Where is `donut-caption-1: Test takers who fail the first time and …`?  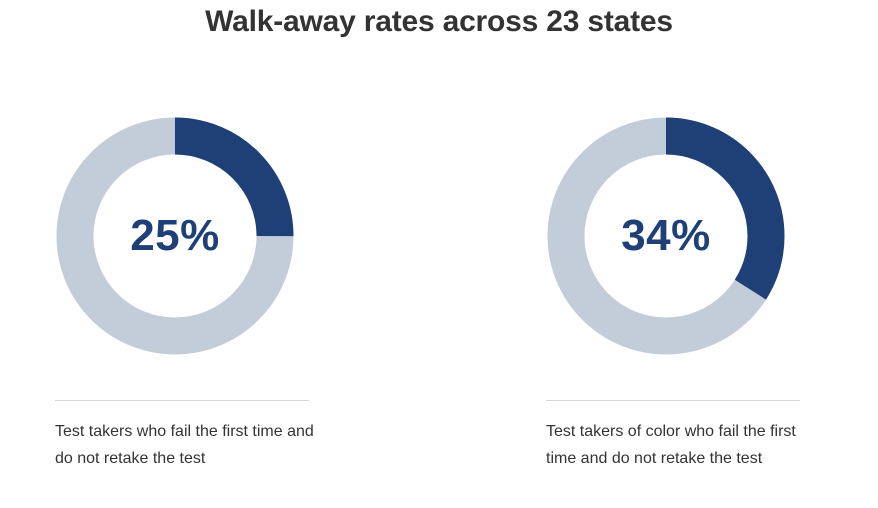
donut-caption-1: Test takers who fail the first time and … is located at coordinates (184, 445).